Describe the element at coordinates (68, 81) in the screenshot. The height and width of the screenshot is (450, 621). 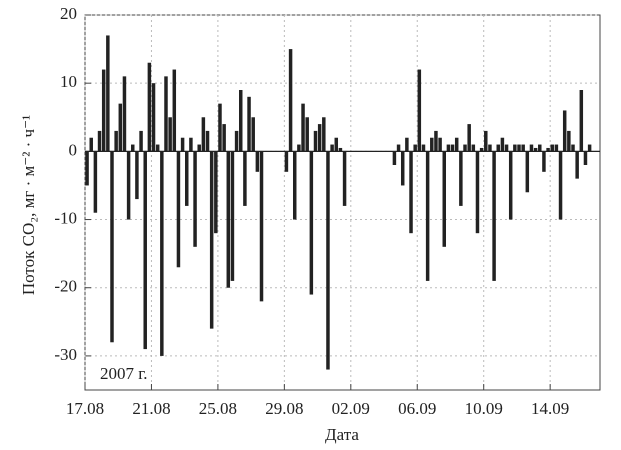
I see `y-tick-label: 10` at that location.